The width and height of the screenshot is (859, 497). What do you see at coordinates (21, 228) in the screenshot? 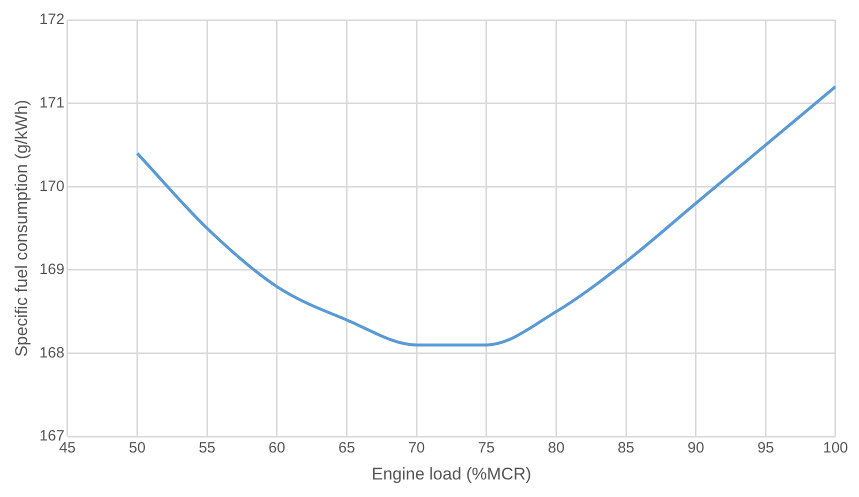
I see `y-axis-title: Specific fuel consumption (g/kWh)` at bounding box center [21, 228].